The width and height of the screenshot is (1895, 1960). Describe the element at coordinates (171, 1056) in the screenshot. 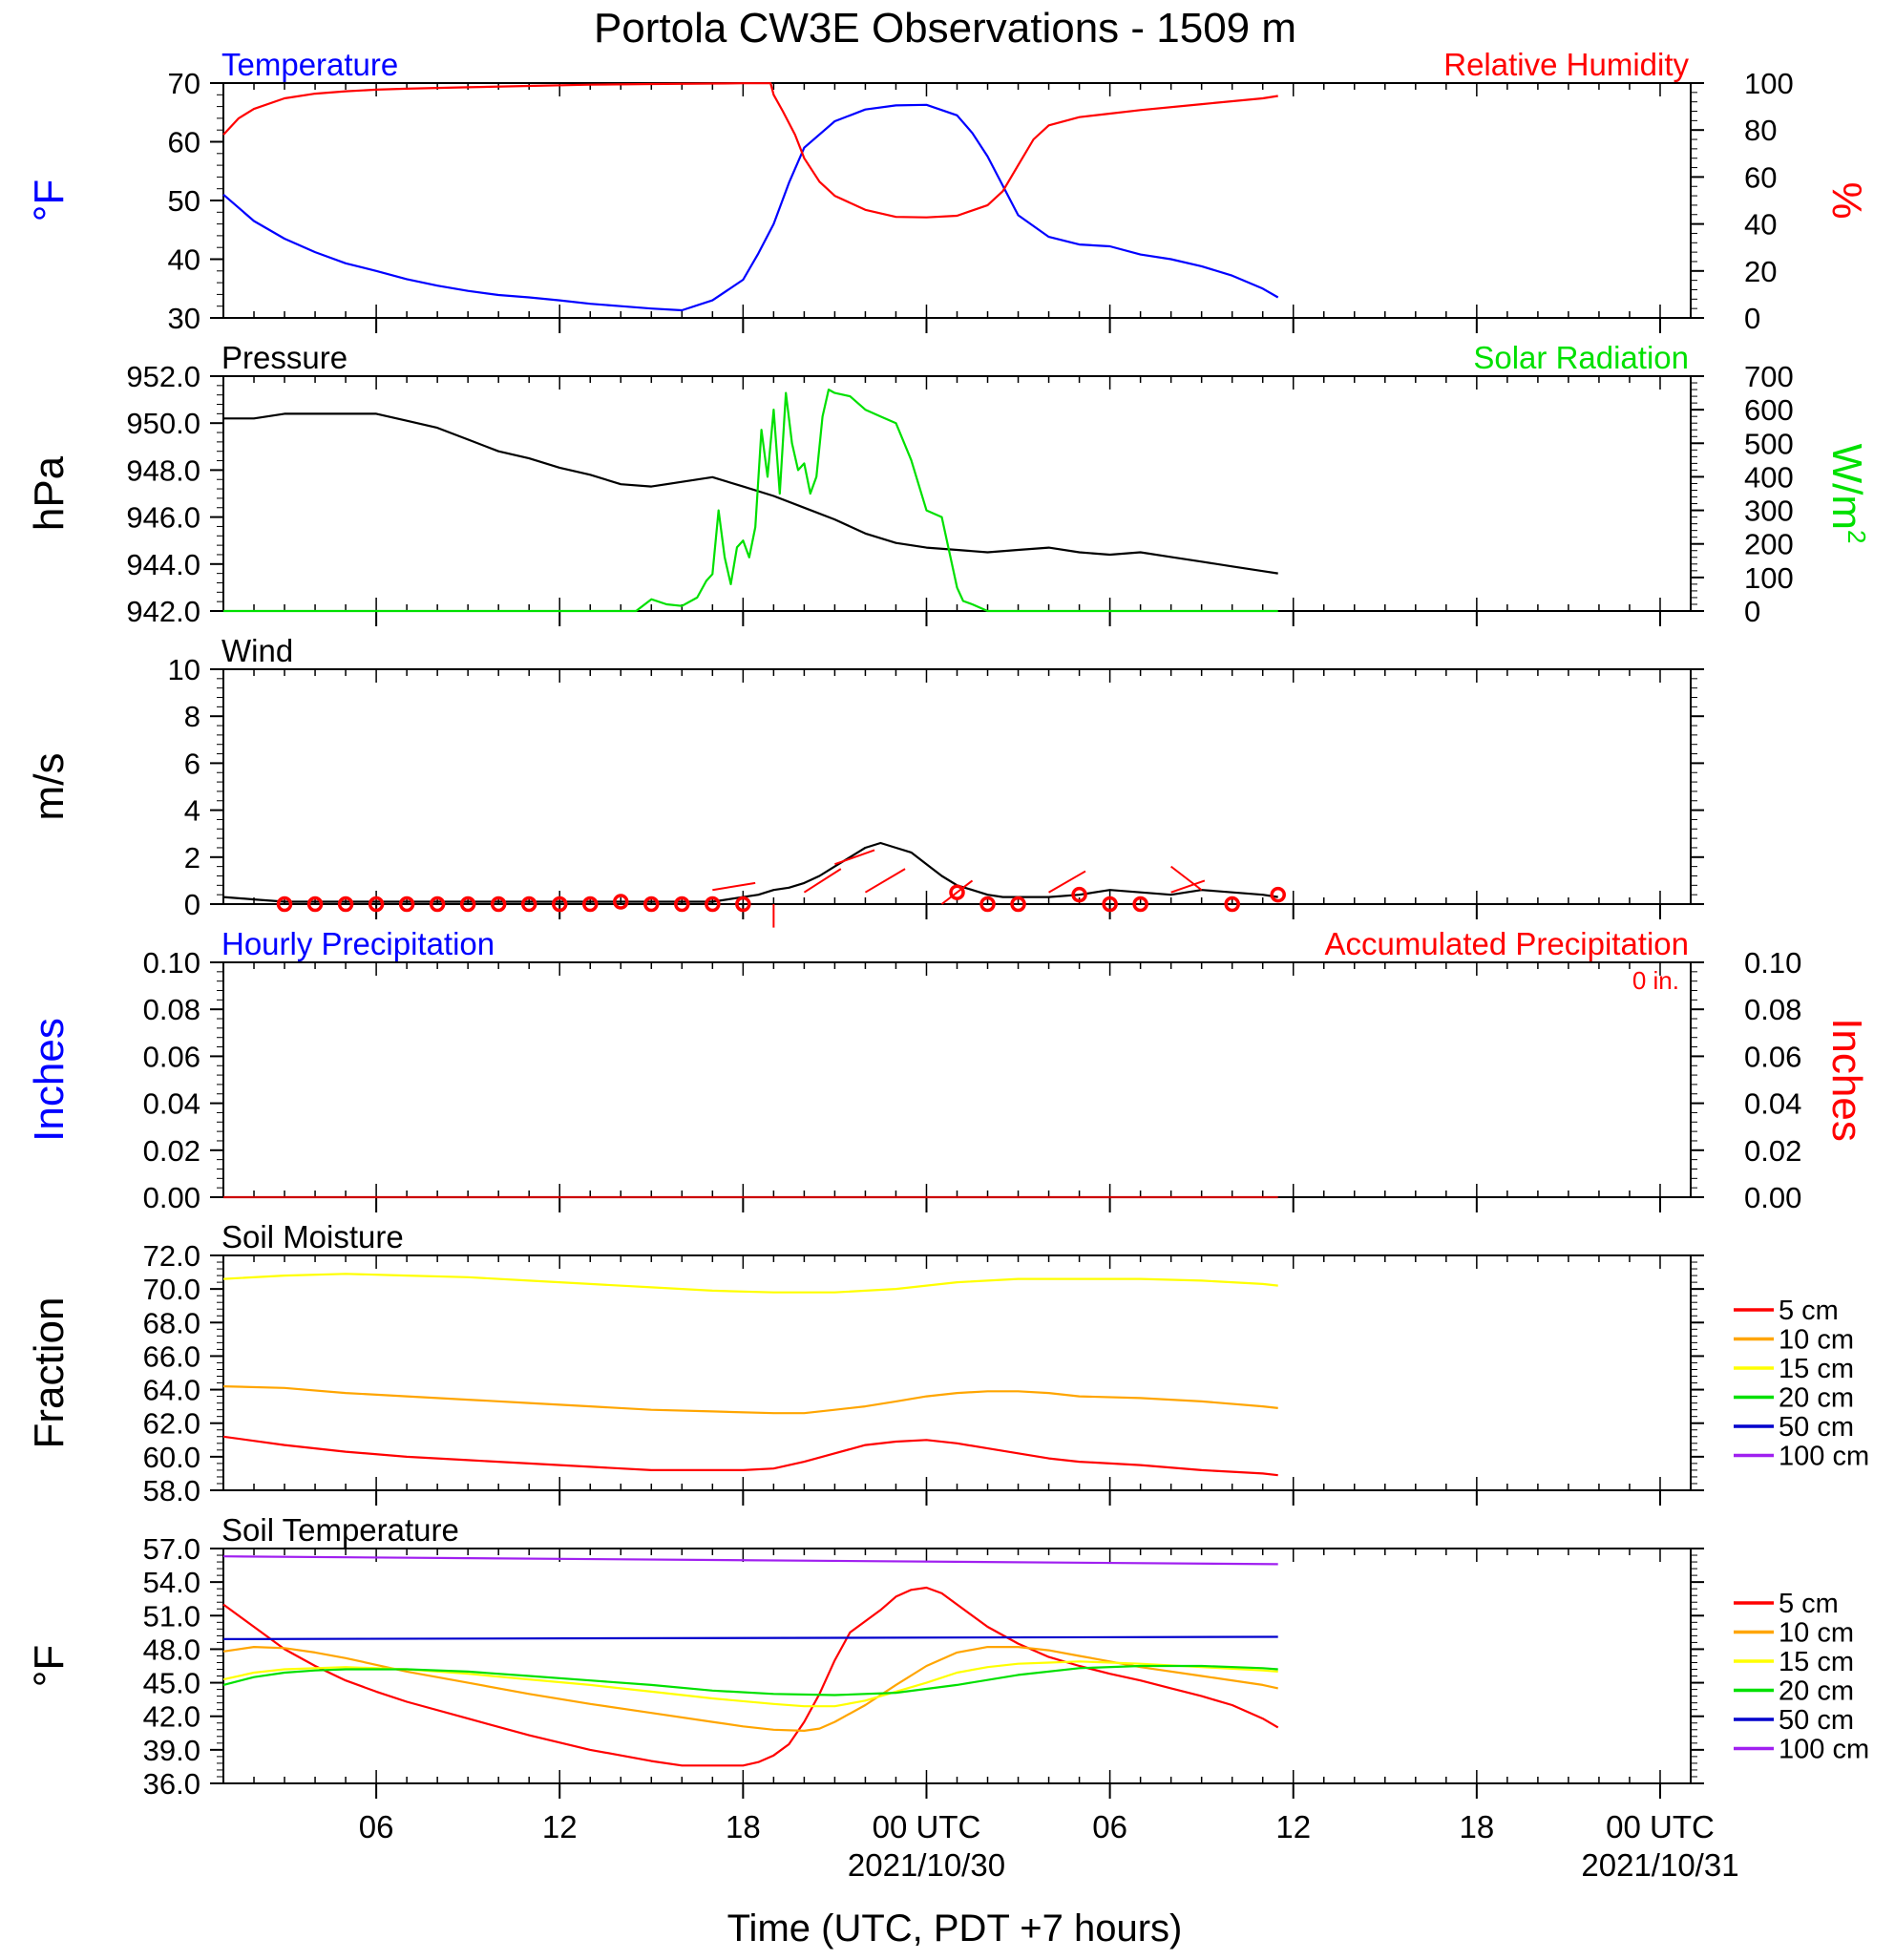

I see `y-left-tick-label: 0.06` at that location.